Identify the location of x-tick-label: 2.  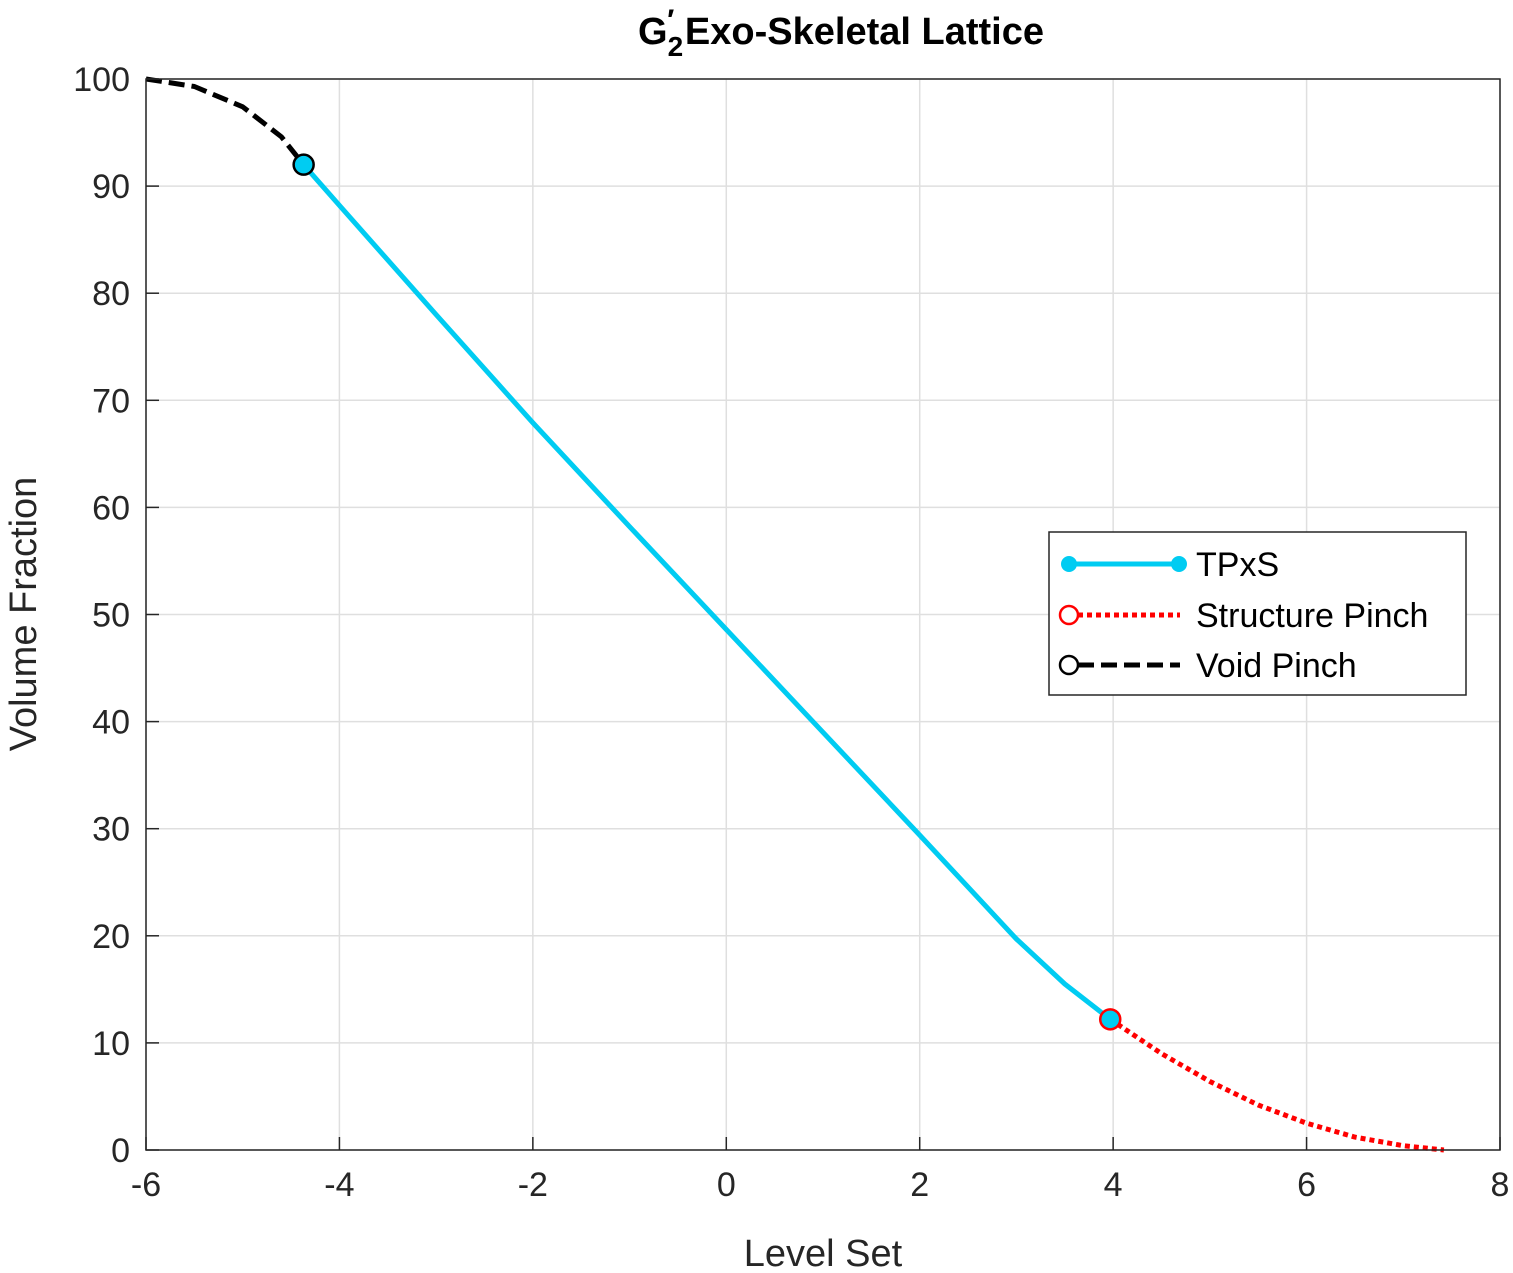
(919, 1185).